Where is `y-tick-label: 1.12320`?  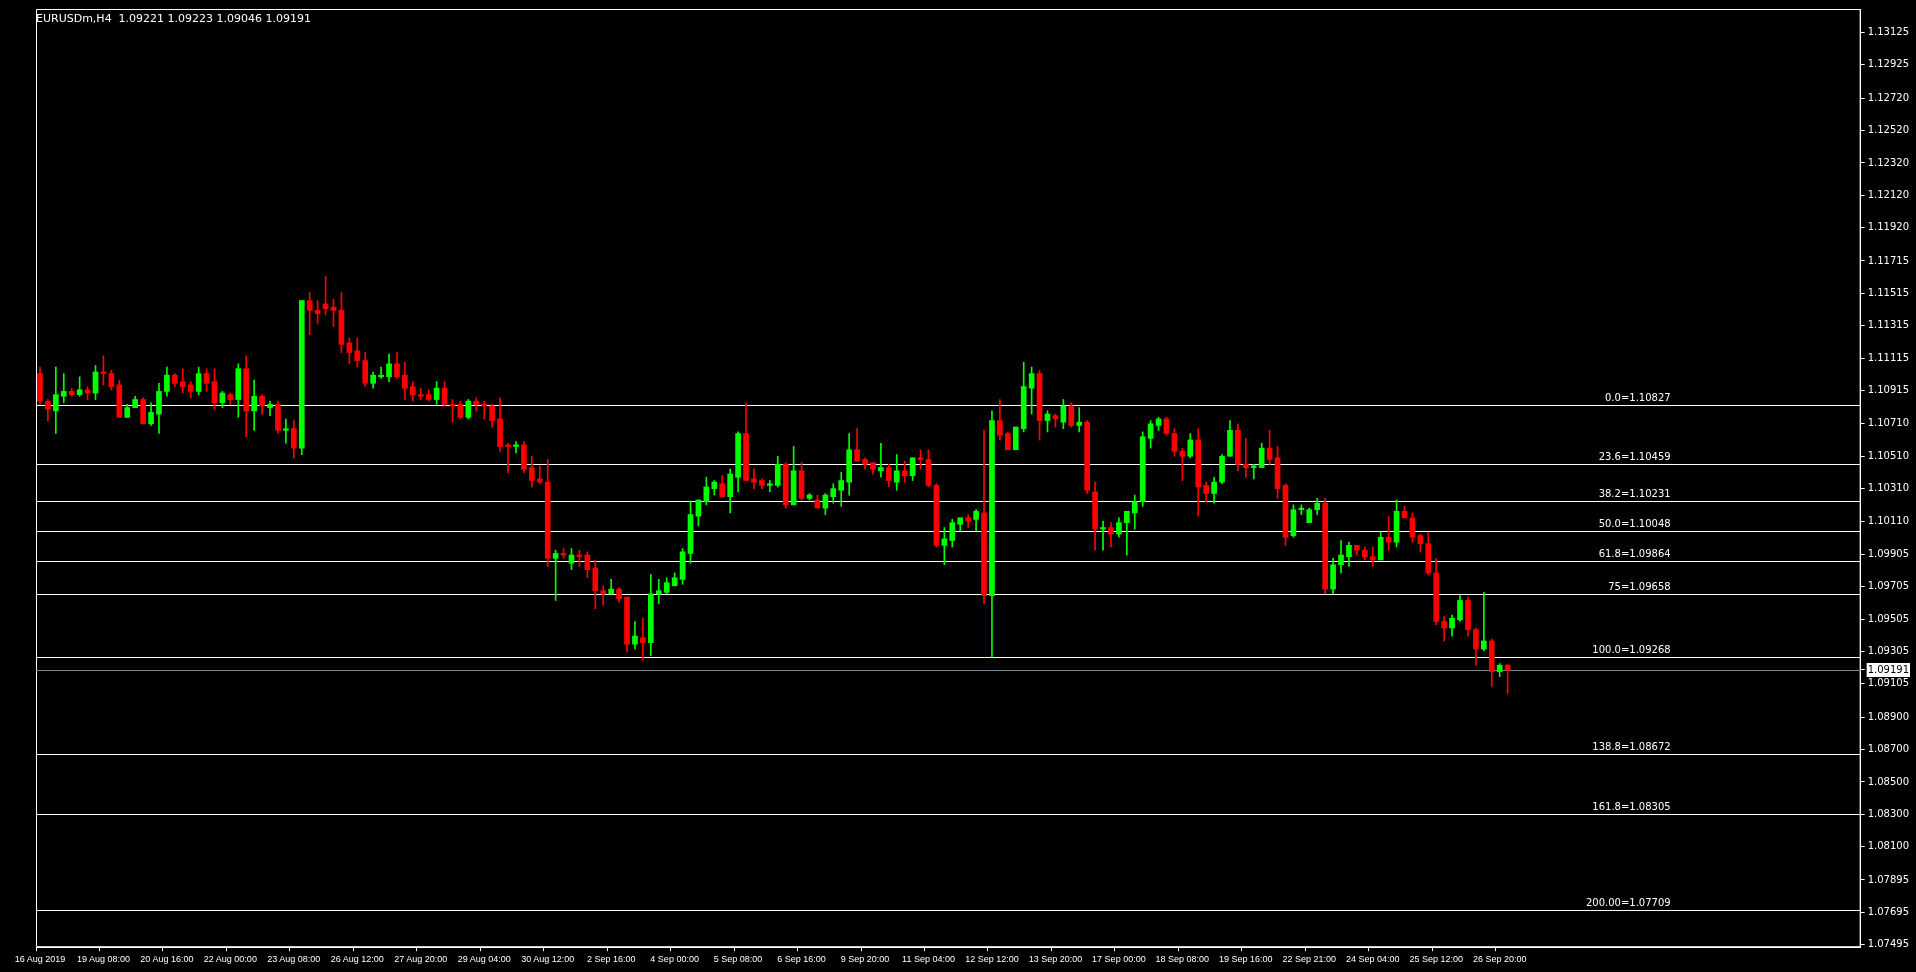
y-tick-label: 1.12320 is located at coordinates (1888, 162).